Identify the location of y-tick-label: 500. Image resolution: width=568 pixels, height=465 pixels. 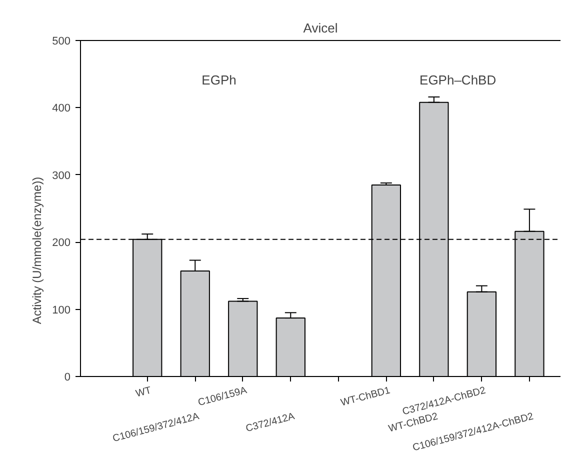
(61, 42).